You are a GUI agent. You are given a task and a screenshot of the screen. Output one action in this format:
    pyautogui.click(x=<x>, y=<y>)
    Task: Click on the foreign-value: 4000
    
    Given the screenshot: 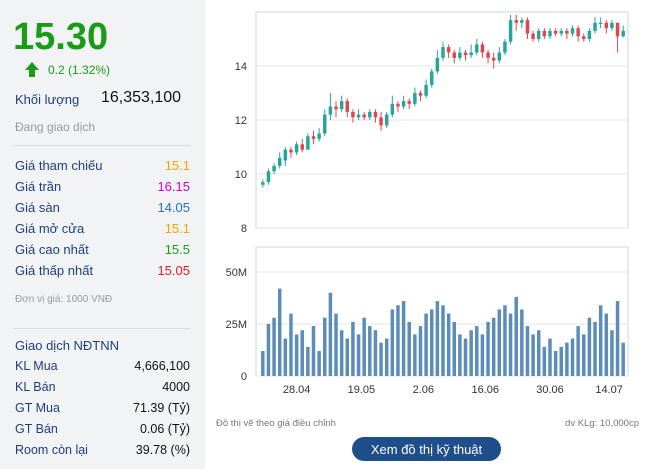 What is the action you would take?
    pyautogui.click(x=176, y=387)
    